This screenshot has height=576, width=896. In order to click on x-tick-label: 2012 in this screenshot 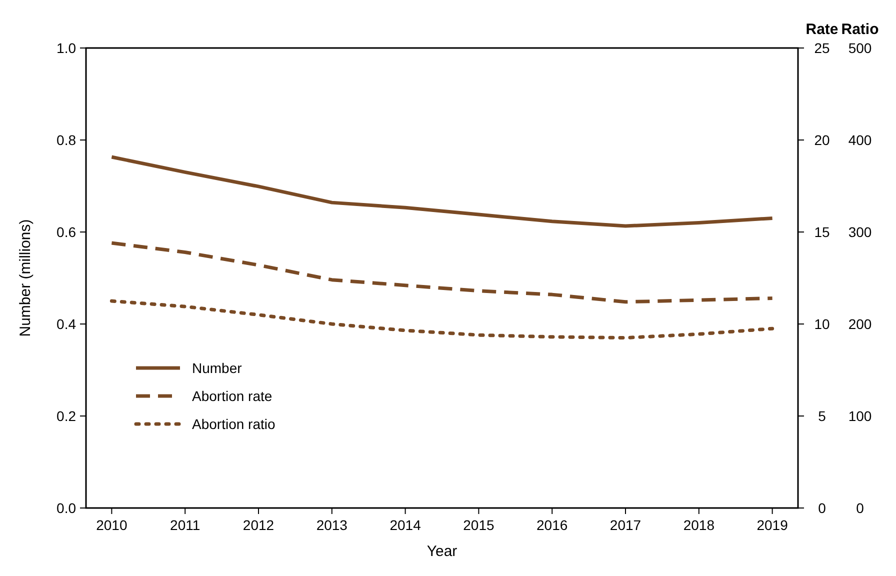, I will do `click(258, 525)`.